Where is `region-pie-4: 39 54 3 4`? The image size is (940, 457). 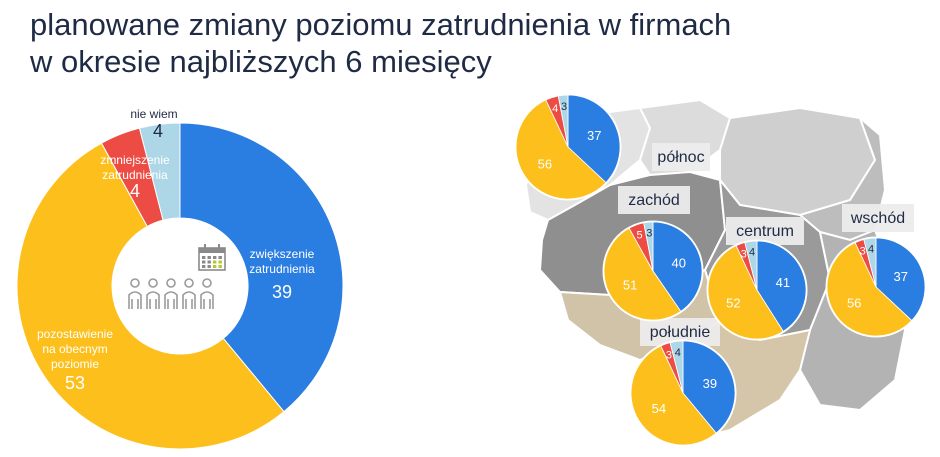
region-pie-4: 39 54 3 4 is located at coordinates (683, 393).